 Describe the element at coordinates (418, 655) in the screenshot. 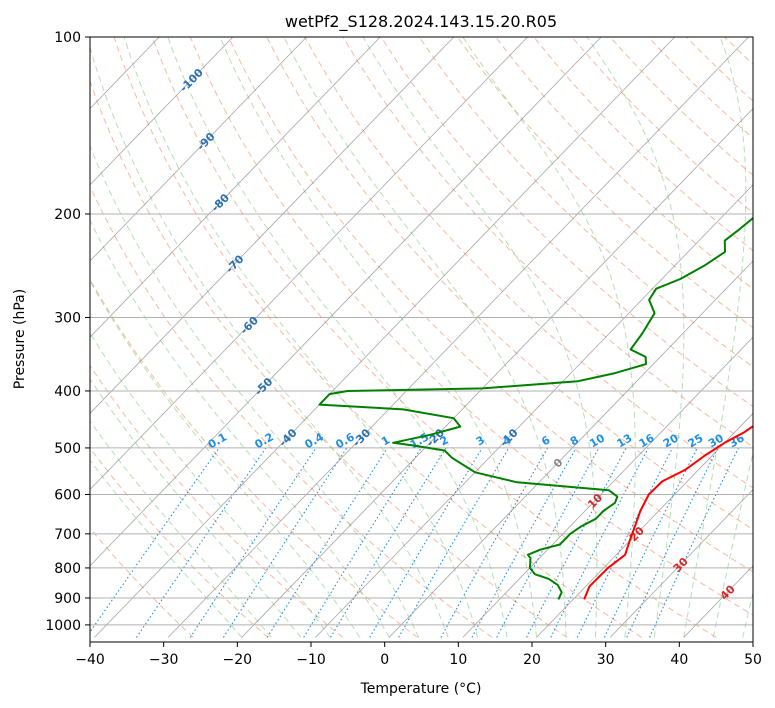

I see `x-axis-ticks: −40 −30 −20 −10 0 10 20 30 40 50` at that location.